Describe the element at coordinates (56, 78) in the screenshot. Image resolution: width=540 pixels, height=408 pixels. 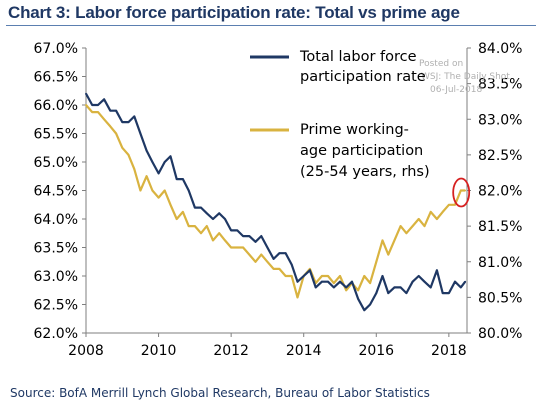
I see `left-tick-label: 66.5%` at that location.